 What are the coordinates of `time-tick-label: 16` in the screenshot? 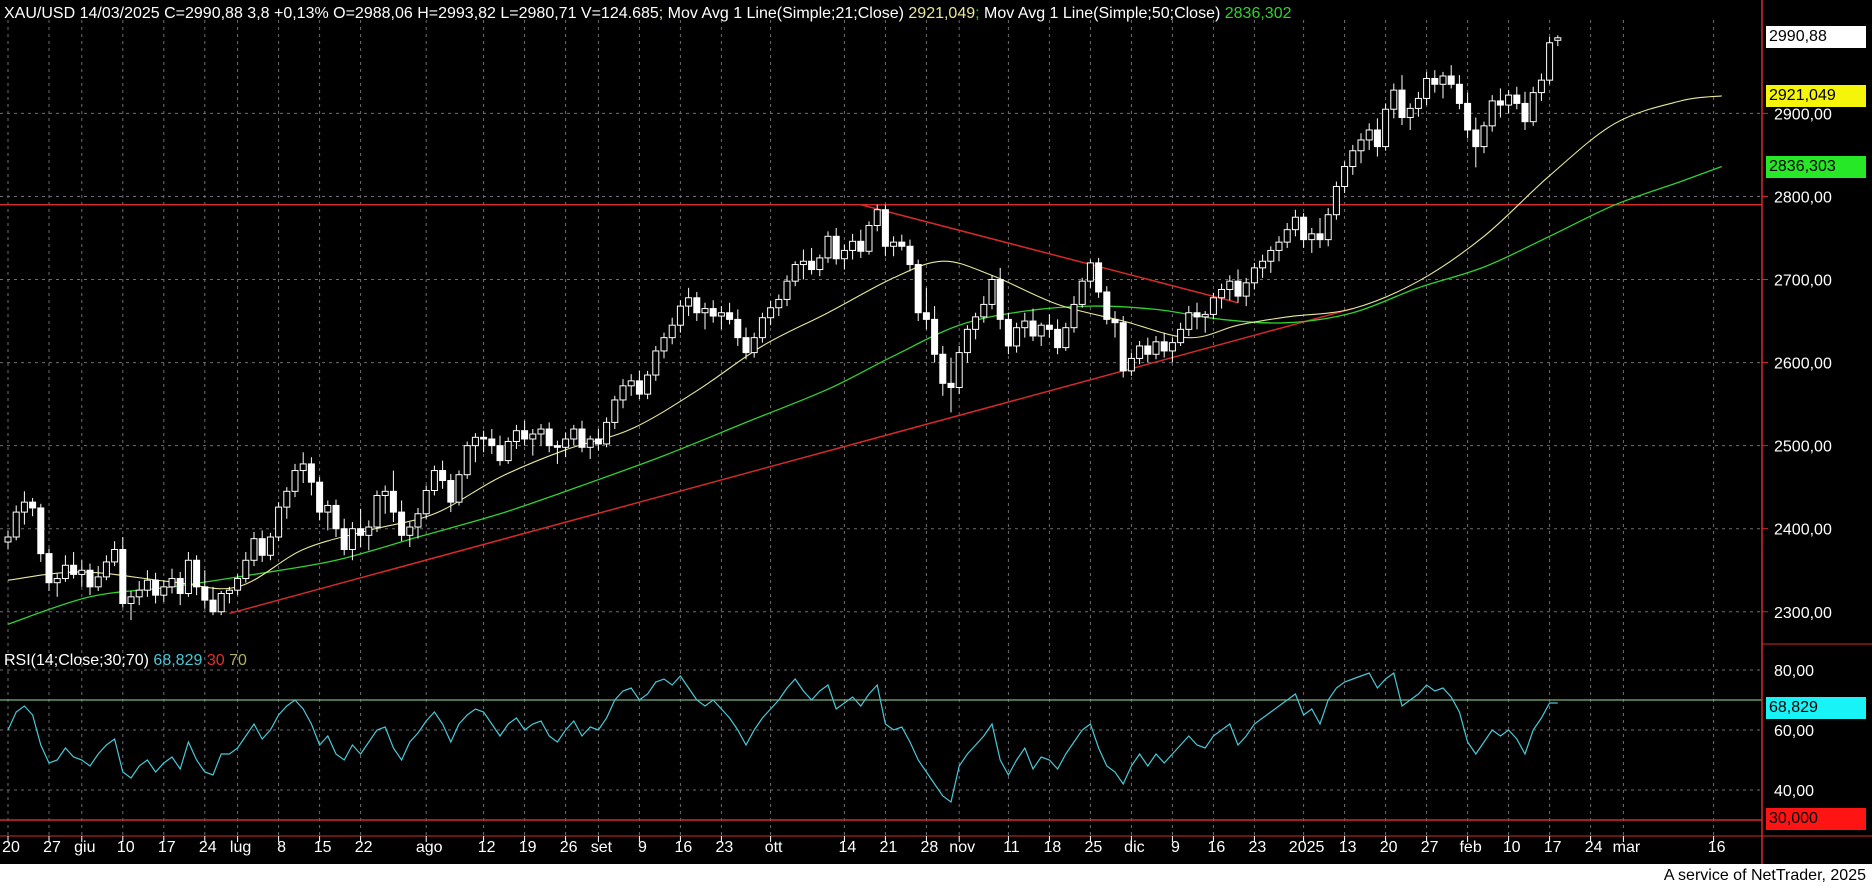 It's located at (1217, 847).